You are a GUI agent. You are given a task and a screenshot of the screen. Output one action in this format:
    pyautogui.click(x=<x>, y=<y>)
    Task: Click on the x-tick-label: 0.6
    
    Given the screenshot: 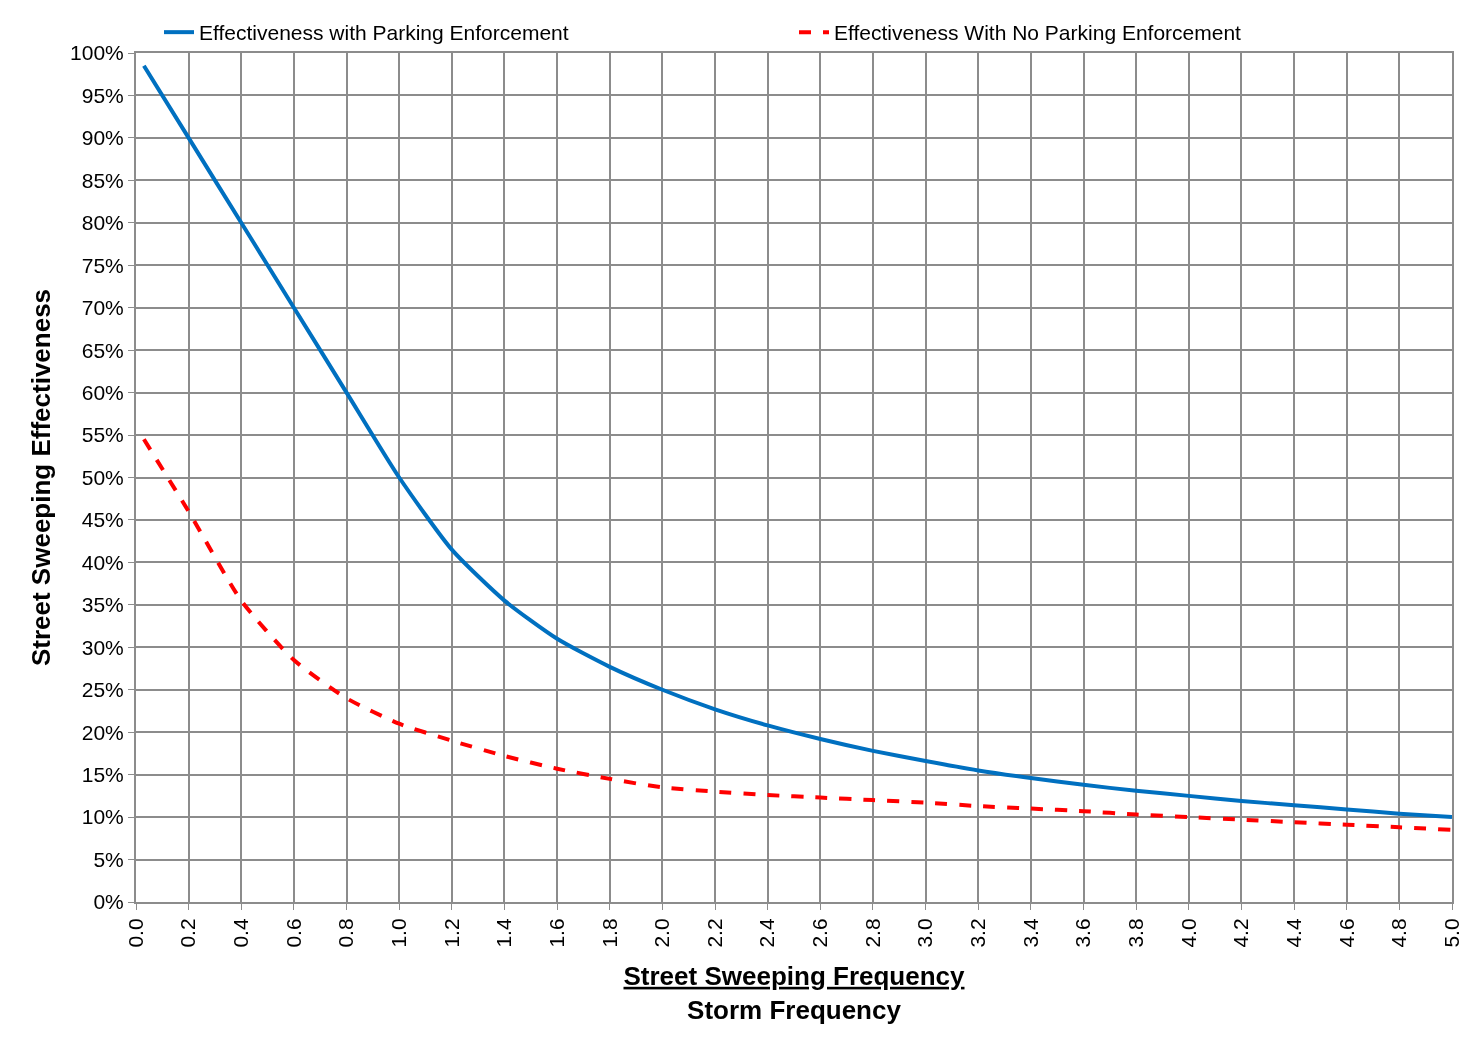 What is the action you would take?
    pyautogui.click(x=293, y=933)
    